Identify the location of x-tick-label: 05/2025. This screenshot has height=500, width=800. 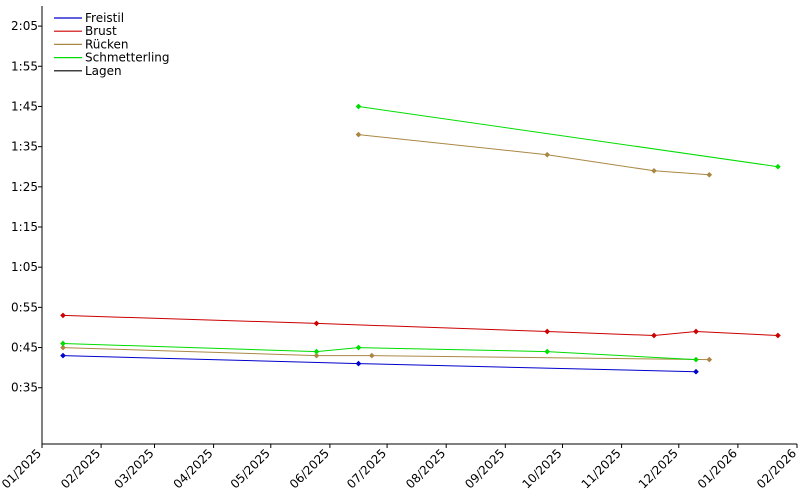
(250, 468).